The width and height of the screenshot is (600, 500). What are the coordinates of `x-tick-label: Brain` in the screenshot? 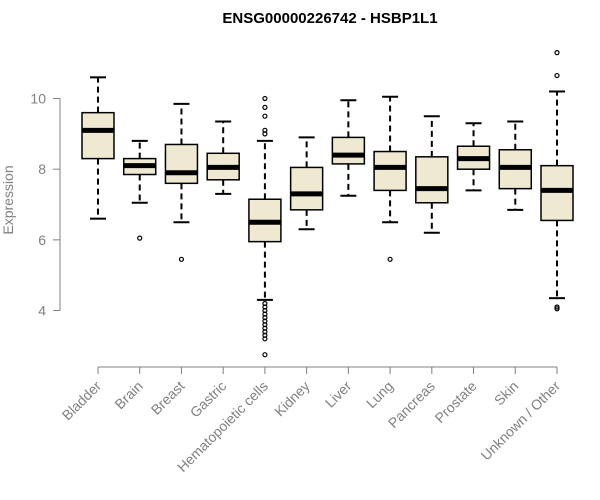 It's located at (128, 395).